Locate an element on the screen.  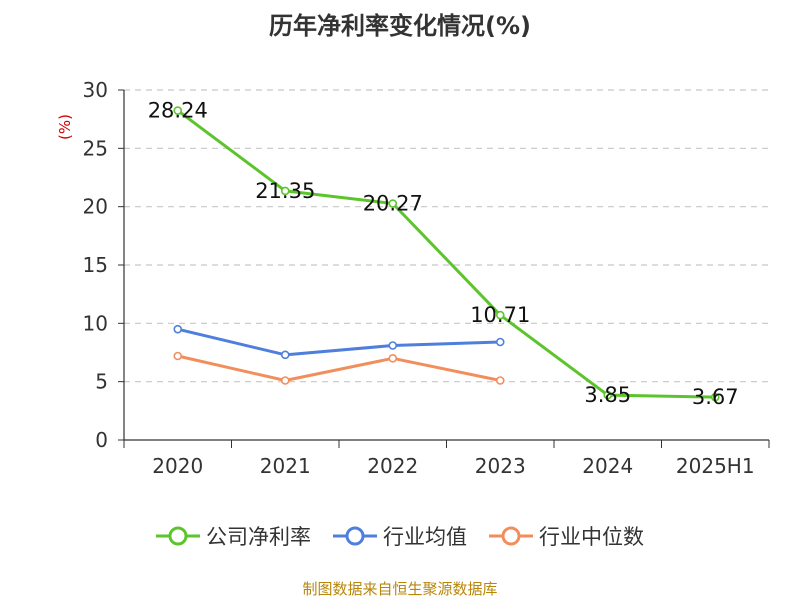
x-tick-label: 2024 is located at coordinates (607, 466).